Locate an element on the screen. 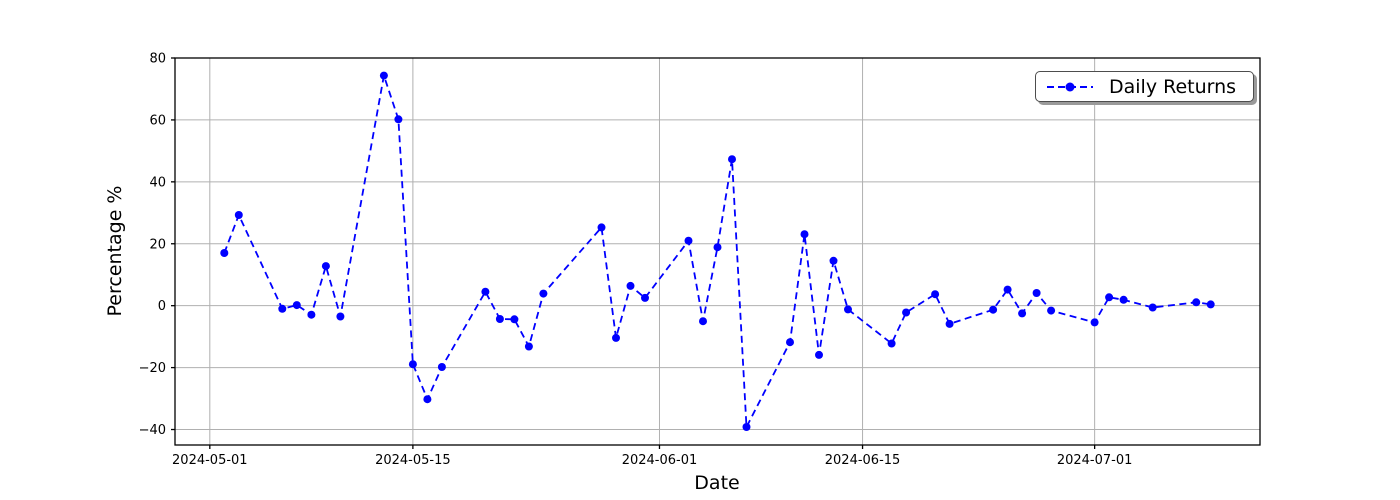 The image size is (1400, 500). y-tick-label: 80 is located at coordinates (157, 59).